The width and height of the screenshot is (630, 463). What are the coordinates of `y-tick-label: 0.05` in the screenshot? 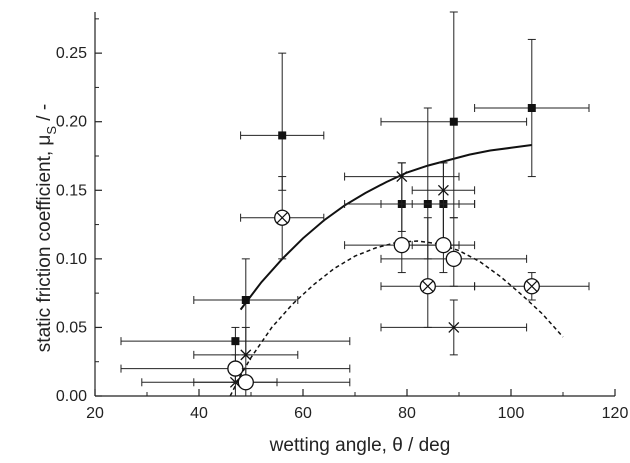 It's located at (71, 327).